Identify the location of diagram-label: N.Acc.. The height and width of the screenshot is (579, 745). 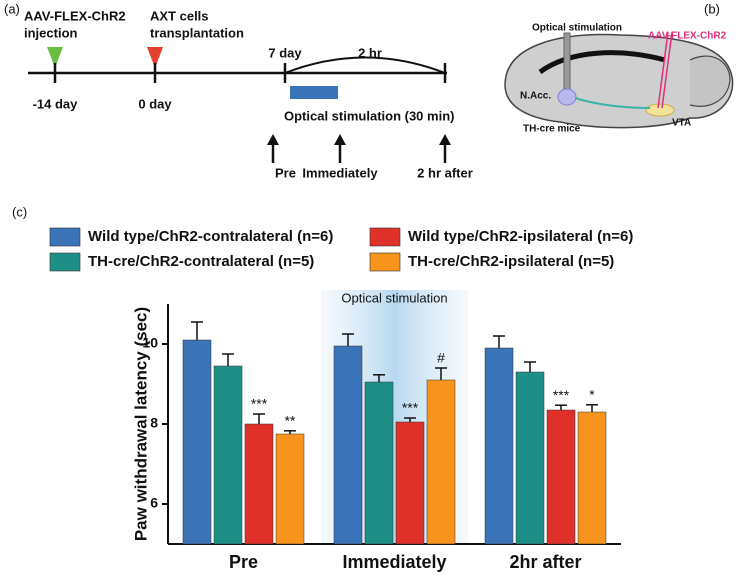
(535, 96).